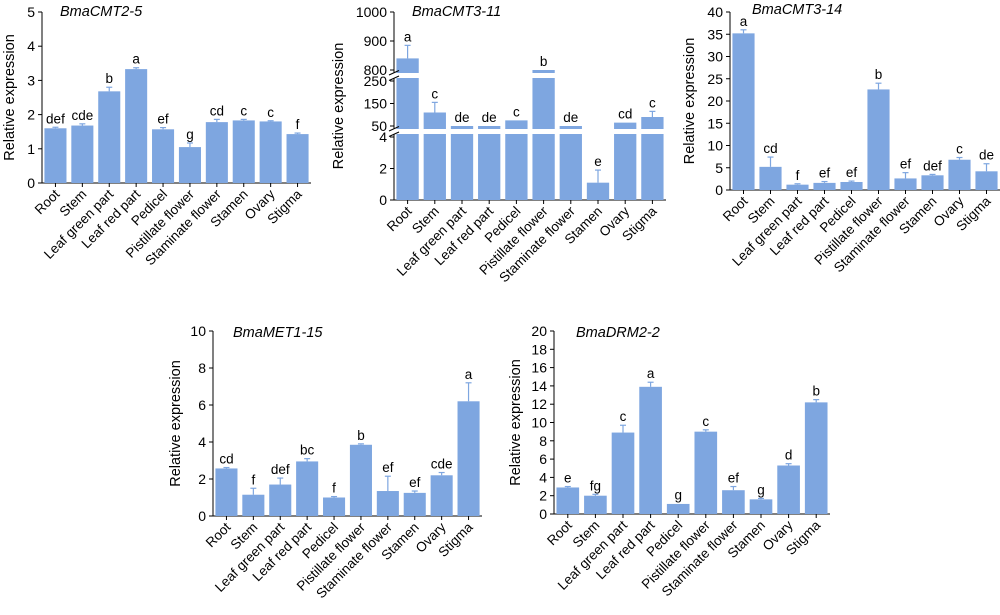 The image size is (1000, 615). What do you see at coordinates (715, 12) in the screenshot?
I see `y-tick-label: 40` at bounding box center [715, 12].